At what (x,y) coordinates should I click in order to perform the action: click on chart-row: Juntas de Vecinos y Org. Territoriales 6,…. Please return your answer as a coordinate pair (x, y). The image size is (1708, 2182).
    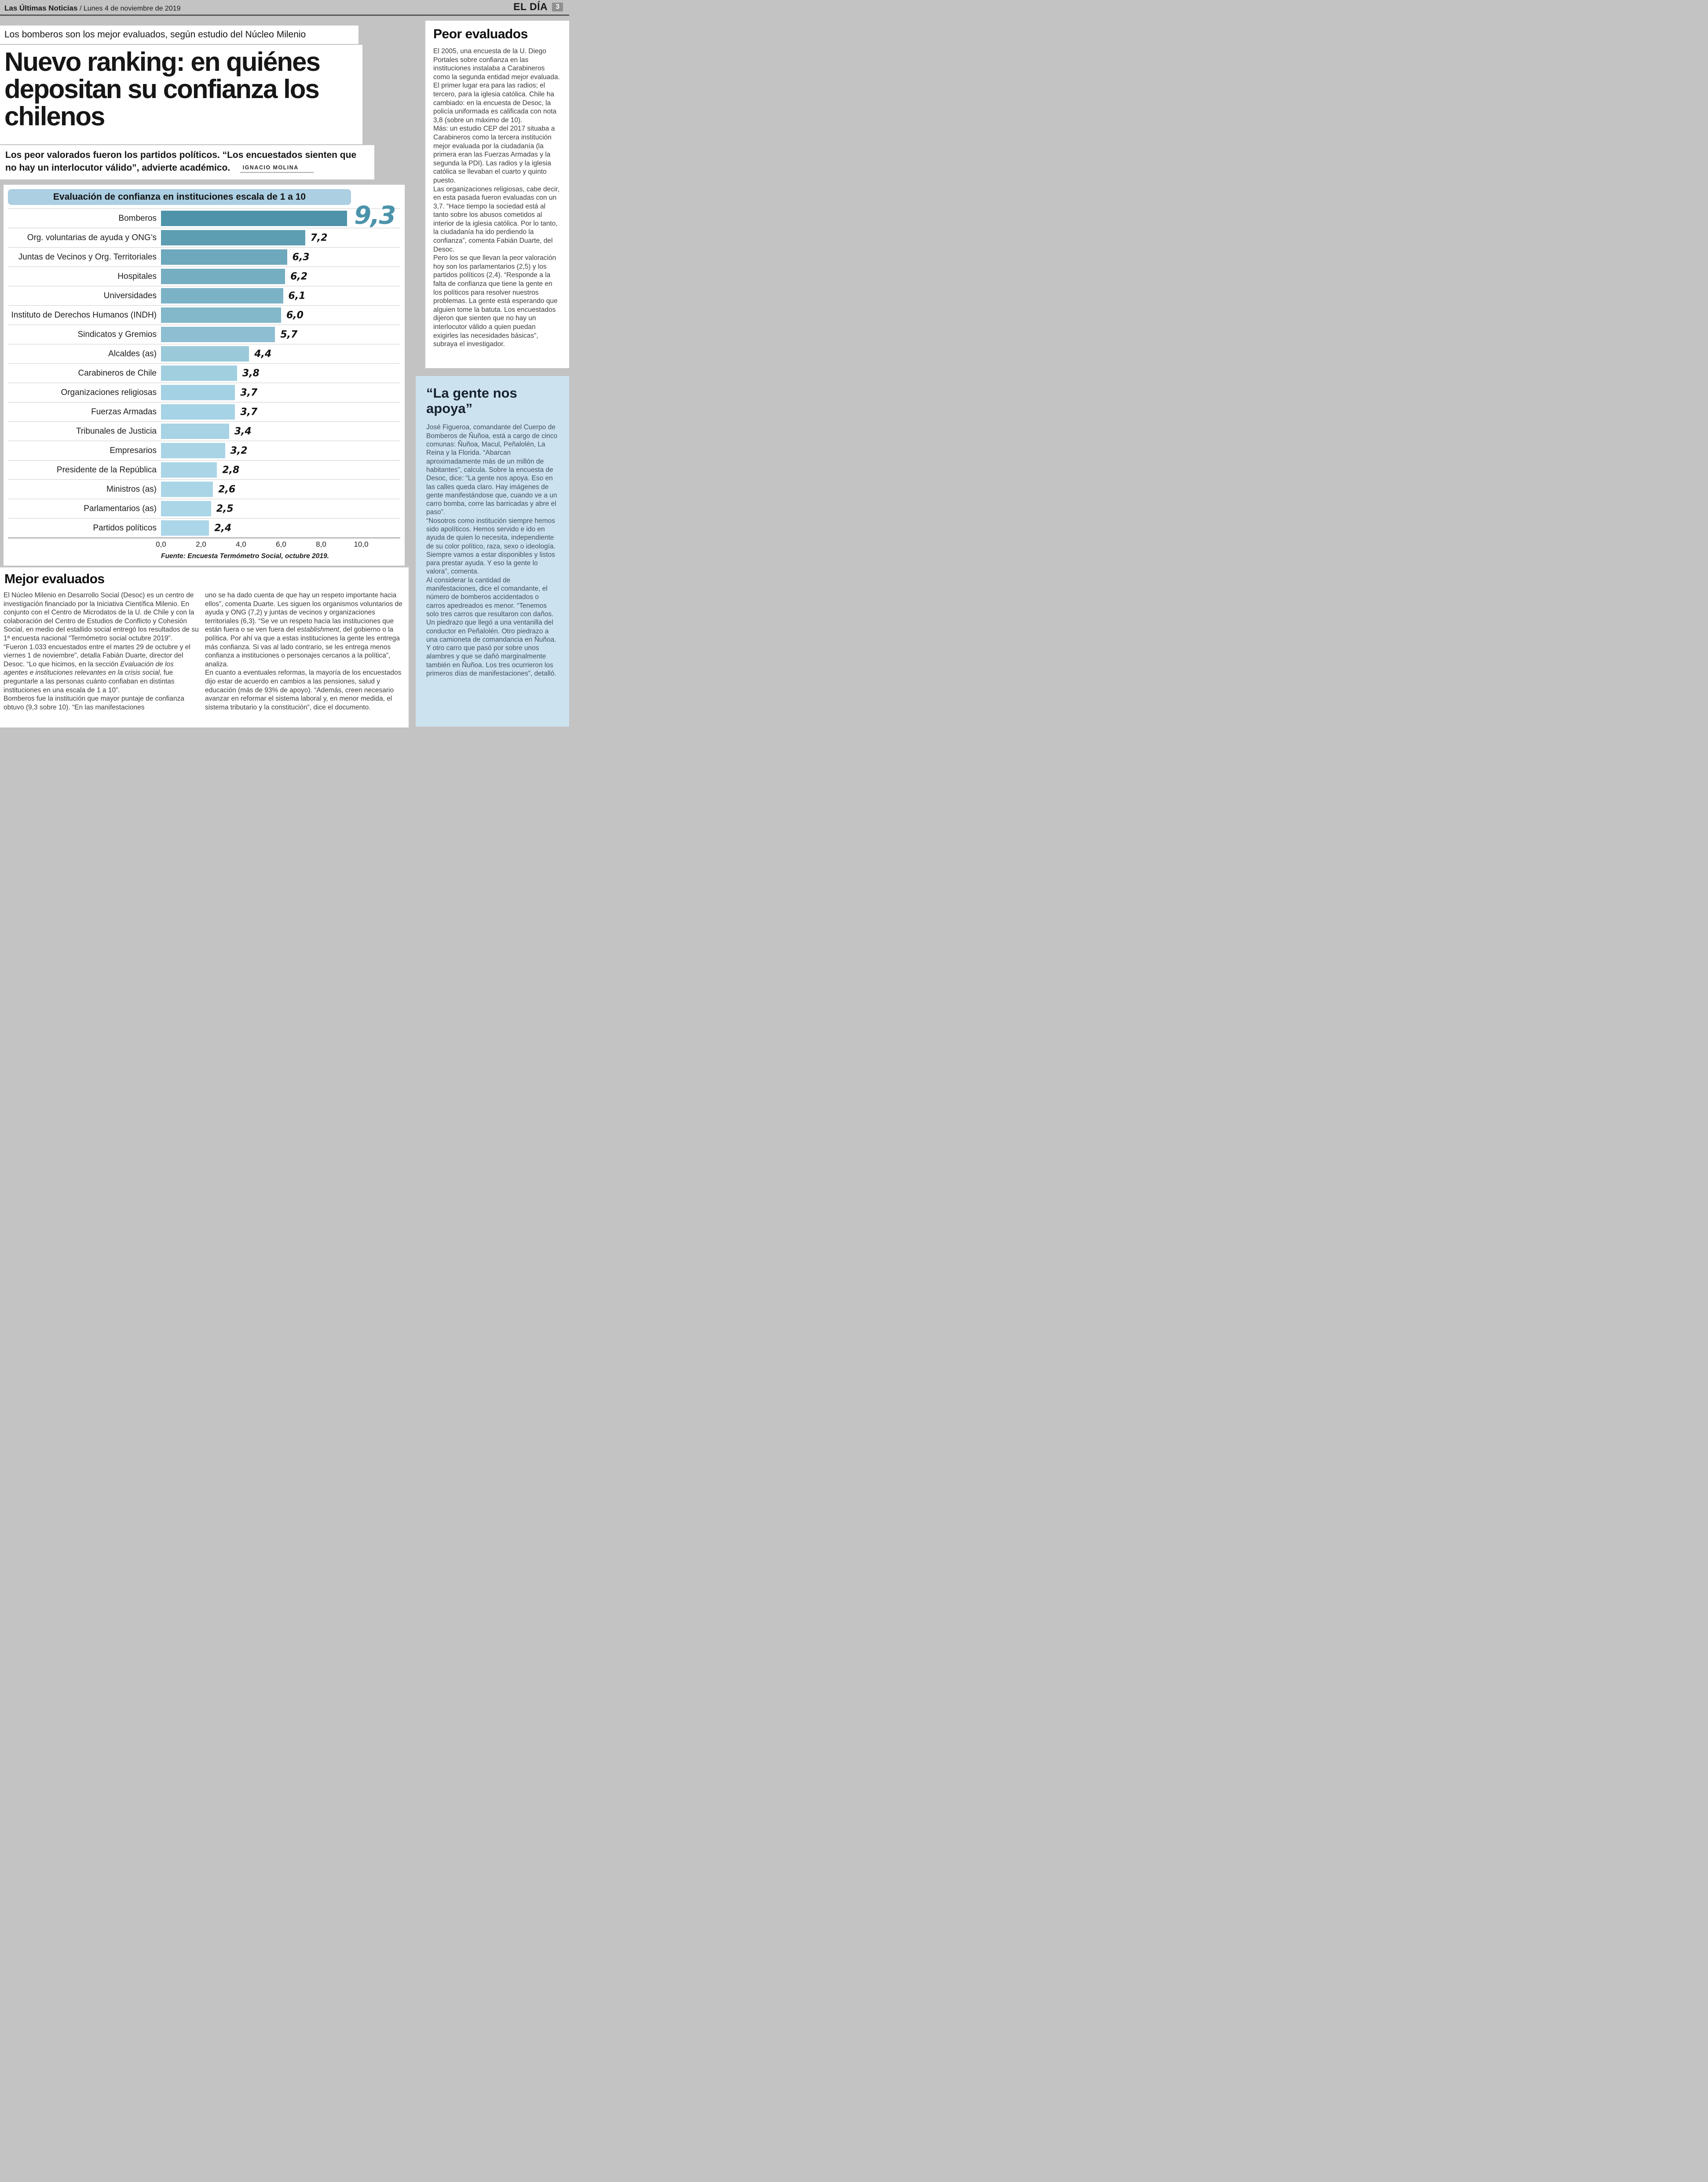
    Looking at the image, I should click on (204, 257).